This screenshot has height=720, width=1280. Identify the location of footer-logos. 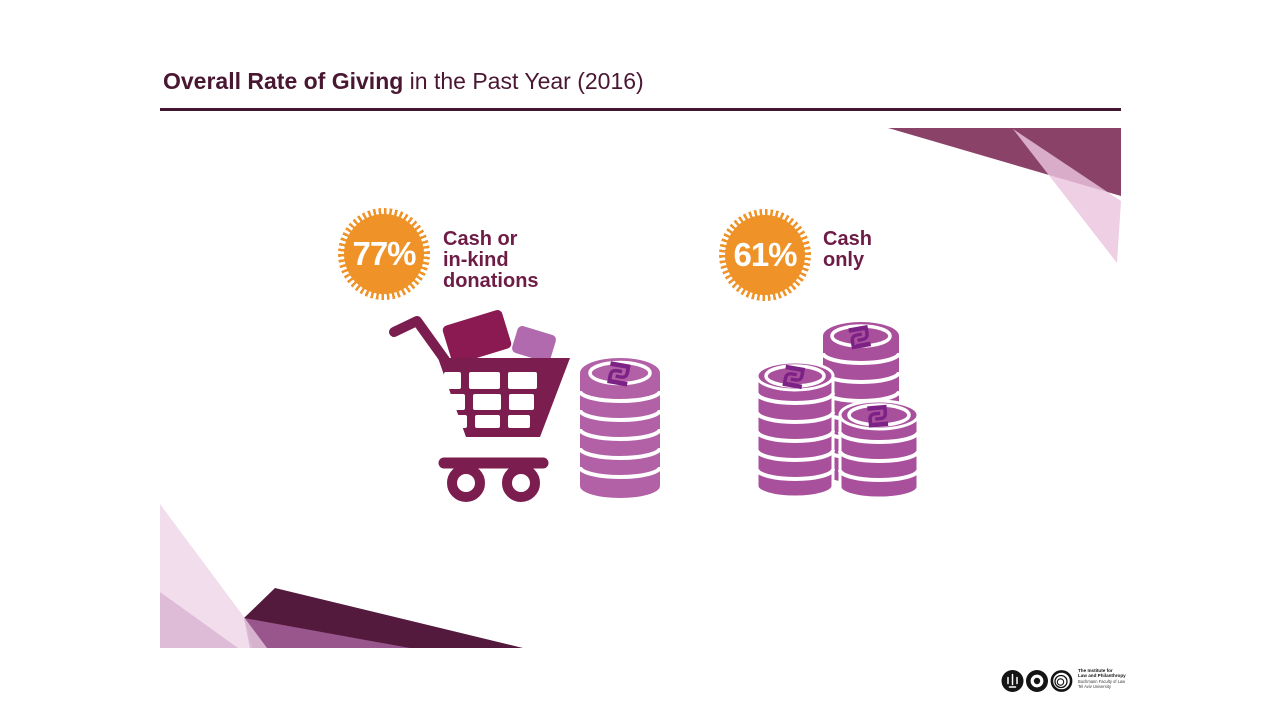
(1037, 681).